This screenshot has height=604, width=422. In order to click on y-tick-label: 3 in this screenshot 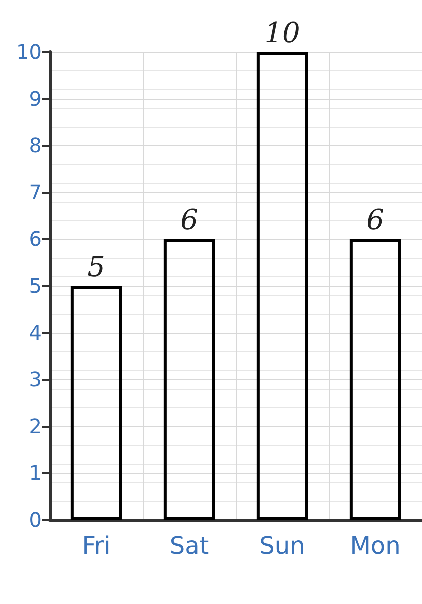, I will do `click(35, 380)`.